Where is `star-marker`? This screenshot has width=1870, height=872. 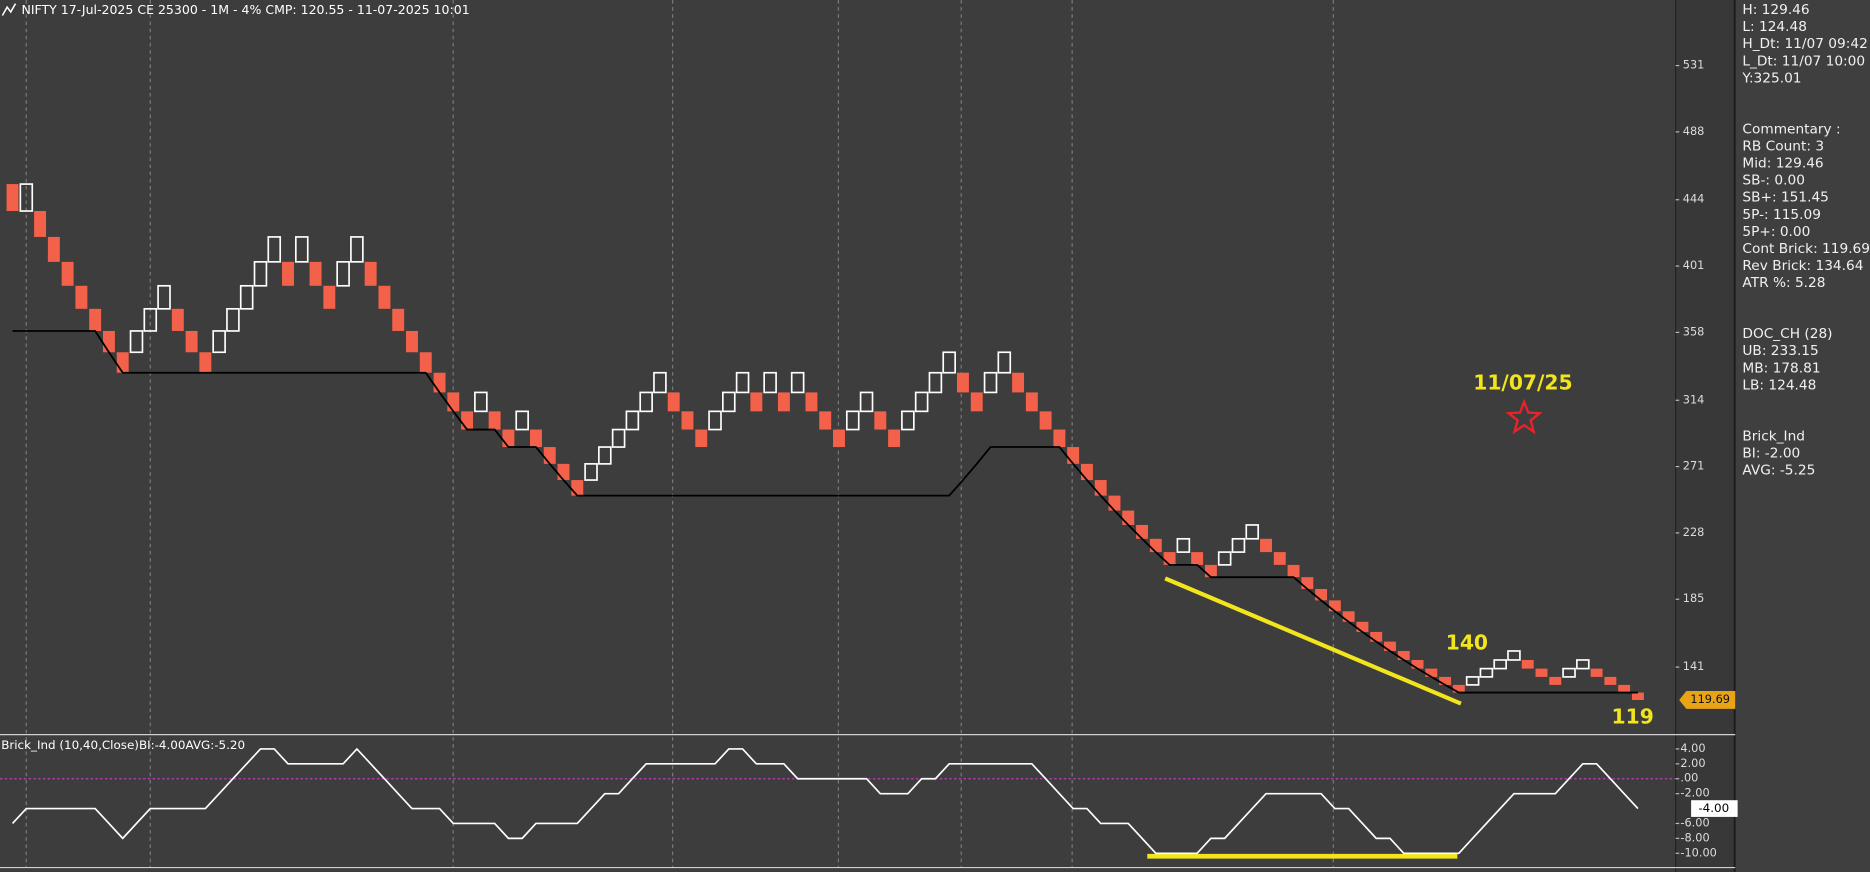
star-marker is located at coordinates (1524, 416).